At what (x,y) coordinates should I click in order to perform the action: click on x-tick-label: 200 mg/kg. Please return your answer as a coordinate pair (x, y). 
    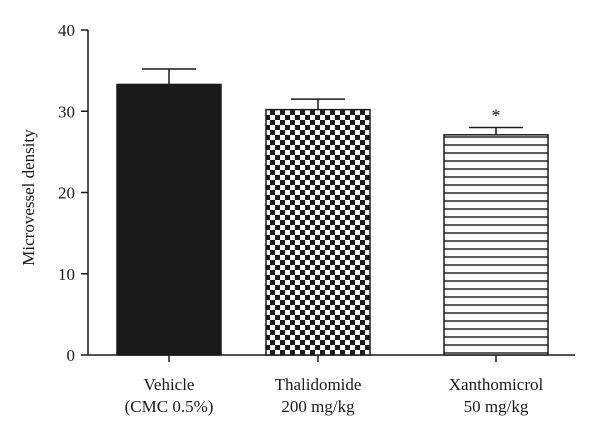
    Looking at the image, I should click on (318, 406).